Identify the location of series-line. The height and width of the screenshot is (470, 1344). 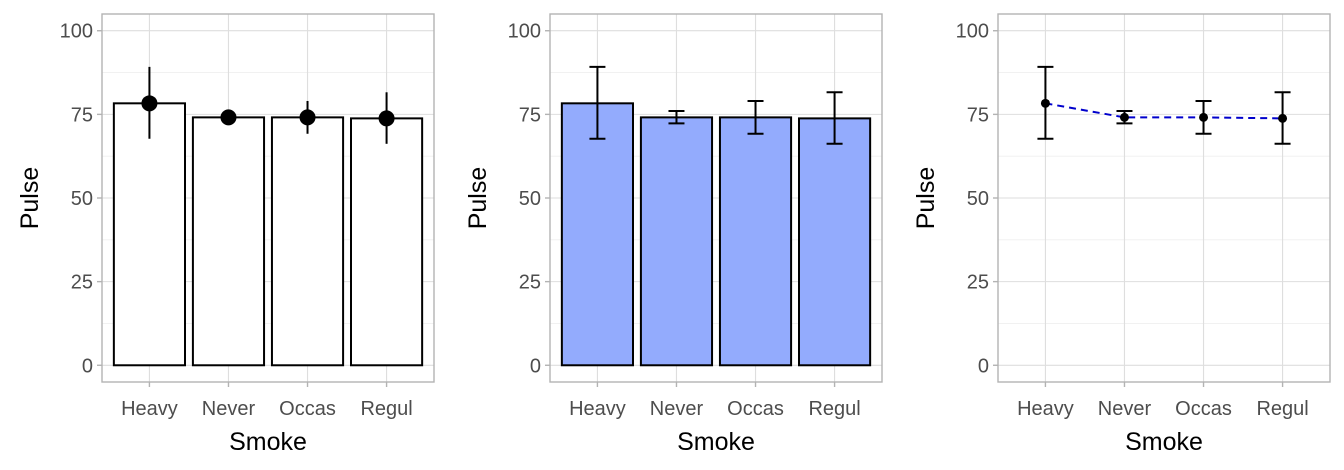
(1164, 111).